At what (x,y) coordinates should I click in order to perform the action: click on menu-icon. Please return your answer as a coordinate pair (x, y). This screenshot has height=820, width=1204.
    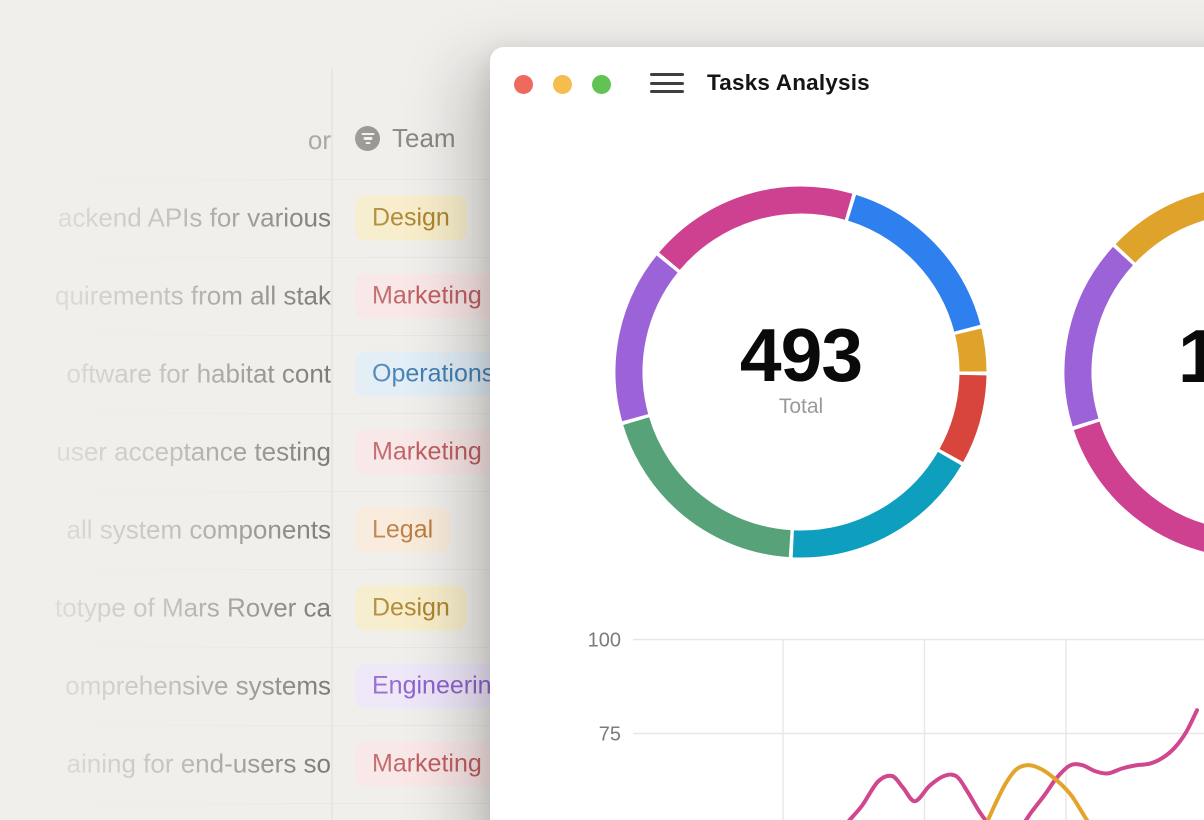
    Looking at the image, I should click on (668, 84).